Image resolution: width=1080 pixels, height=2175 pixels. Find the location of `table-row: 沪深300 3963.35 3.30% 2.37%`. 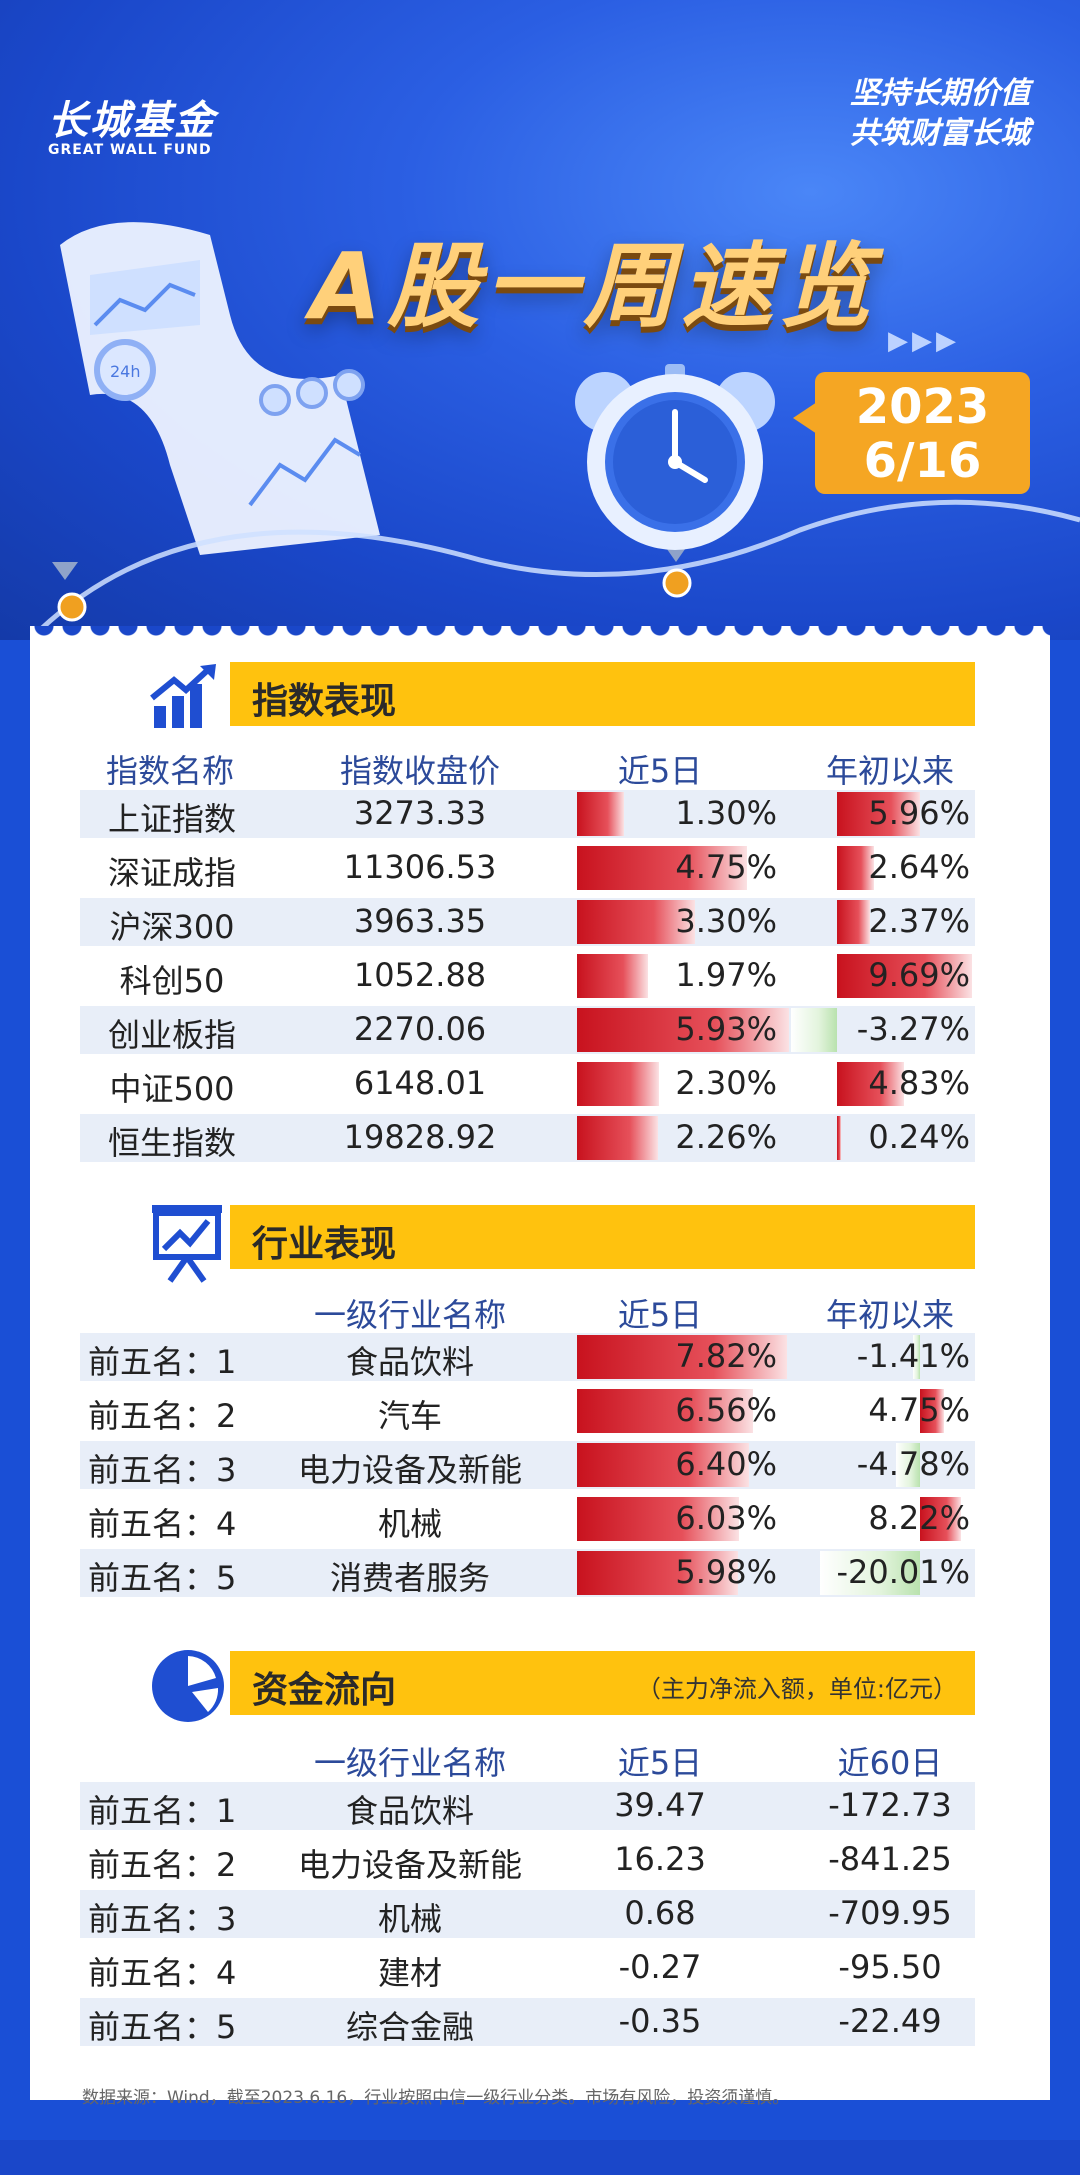

table-row: 沪深300 3963.35 3.30% 2.37% is located at coordinates (527, 922).